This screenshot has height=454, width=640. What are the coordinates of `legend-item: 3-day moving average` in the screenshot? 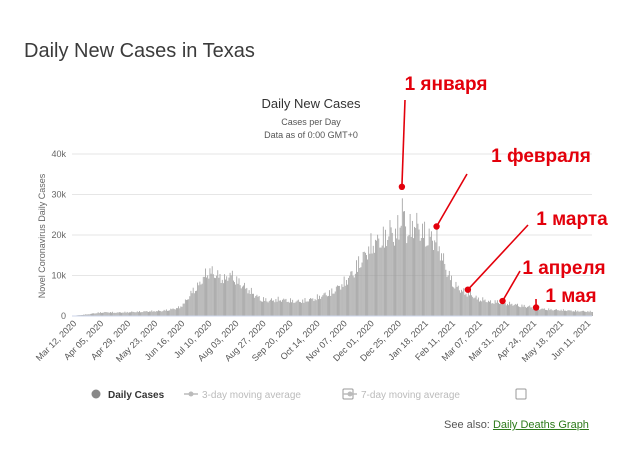 It's located at (242, 395).